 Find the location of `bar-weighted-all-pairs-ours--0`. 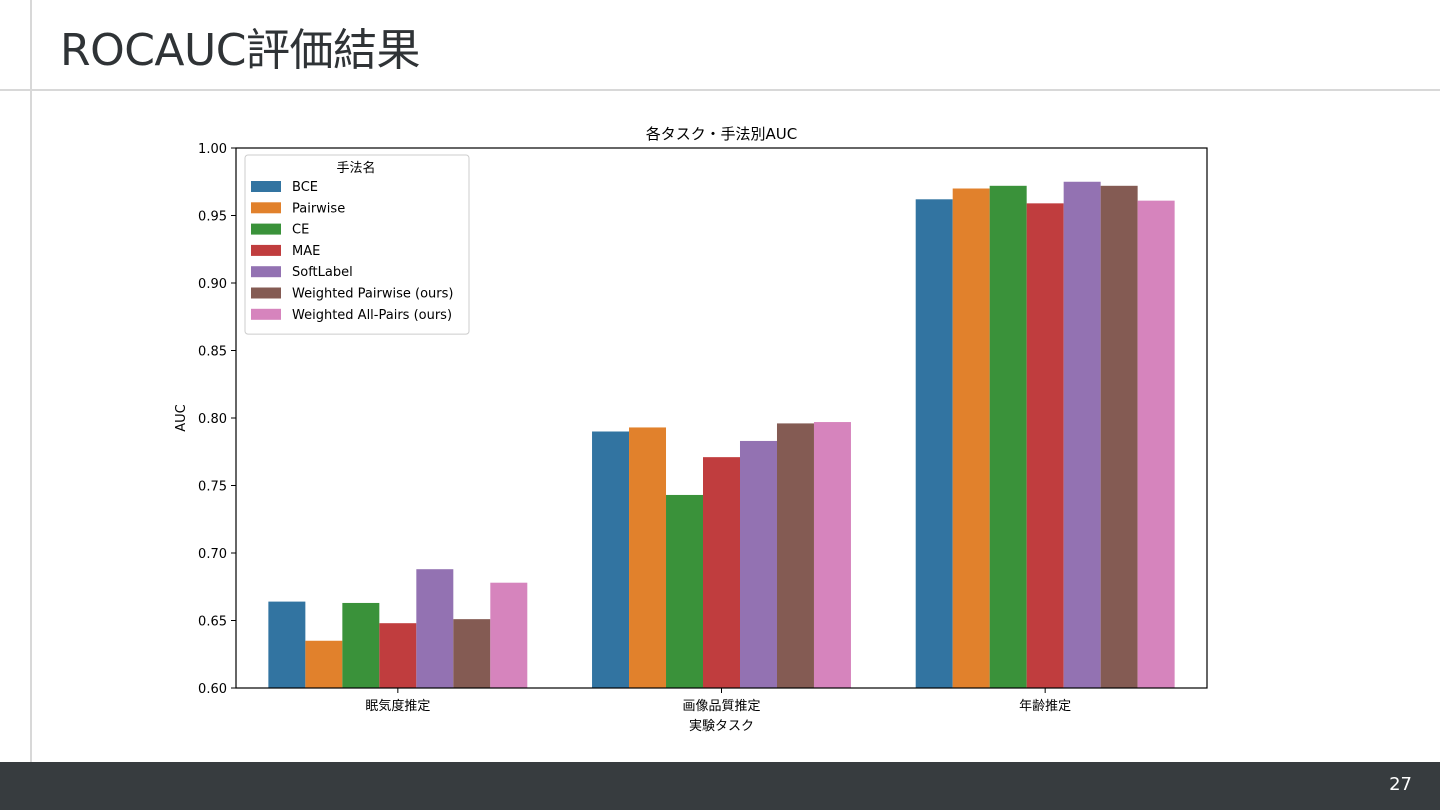

bar-weighted-all-pairs-ours--0 is located at coordinates (509, 635).